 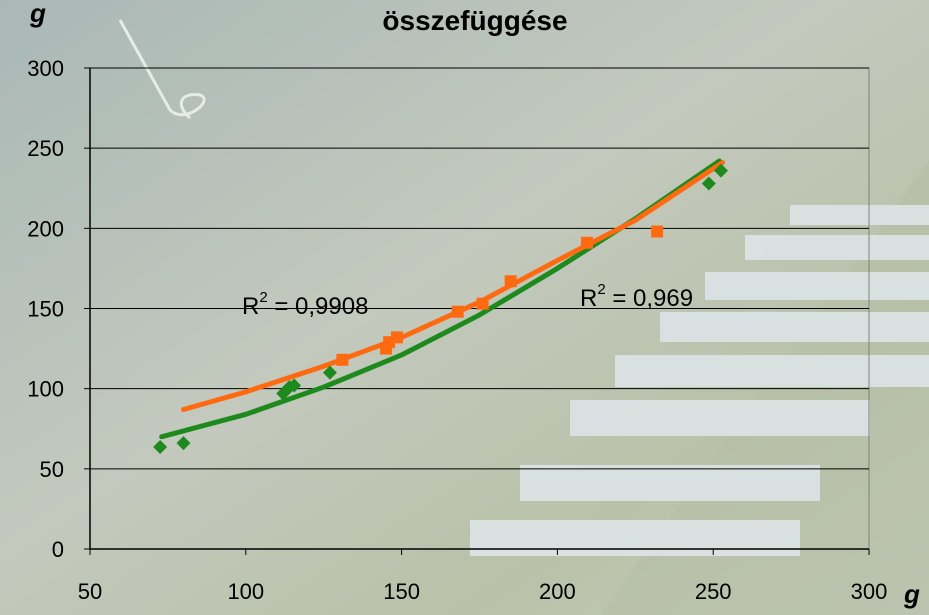 What do you see at coordinates (45, 389) in the screenshot?
I see `y-tick-label: 100` at bounding box center [45, 389].